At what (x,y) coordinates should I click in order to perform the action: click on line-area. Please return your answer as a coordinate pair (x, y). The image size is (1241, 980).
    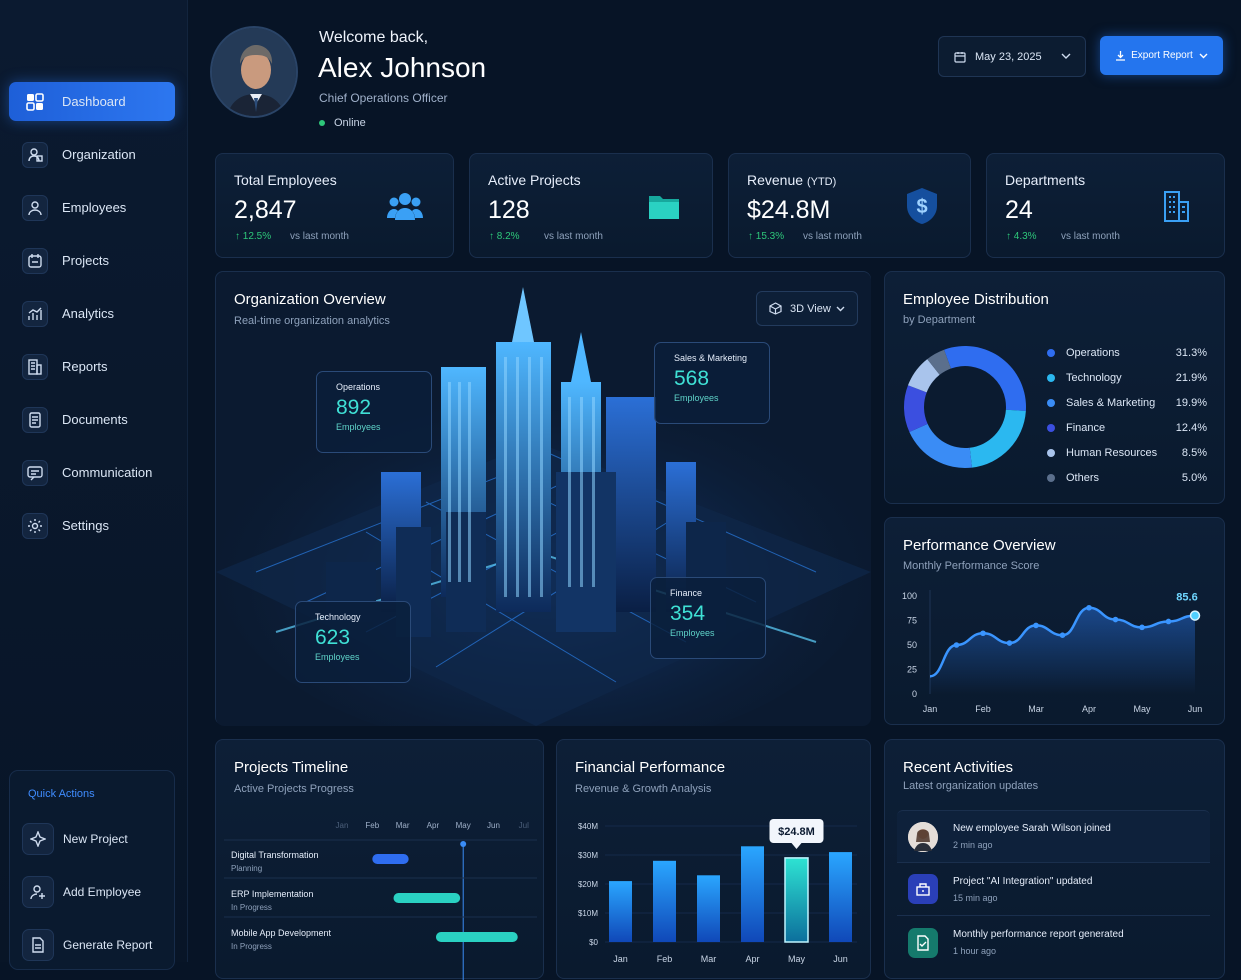
    Looking at the image, I should click on (1062, 650).